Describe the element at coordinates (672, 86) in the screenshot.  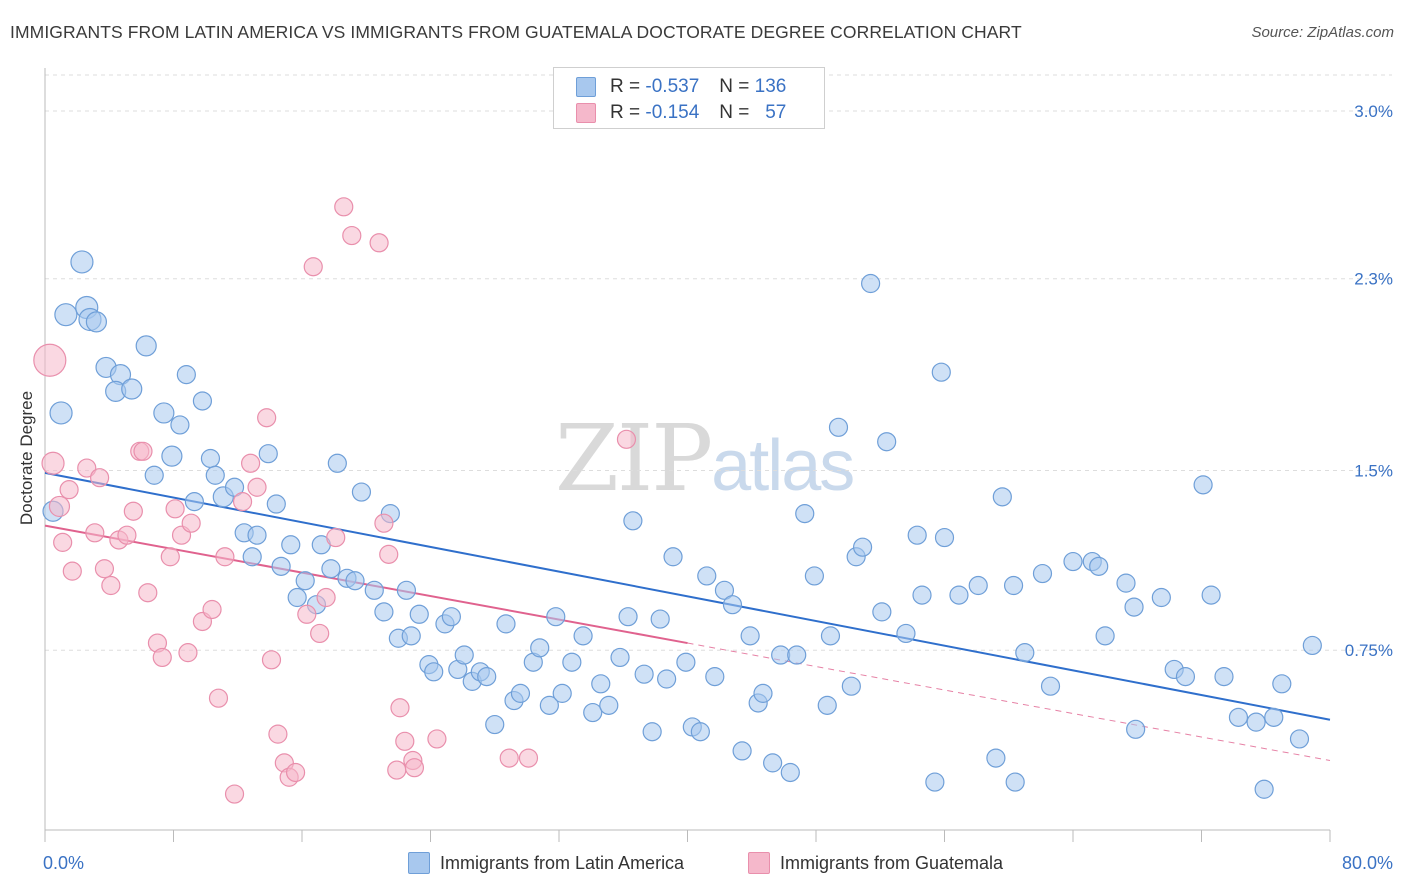
I see `legend-r-value: -0.537` at that location.